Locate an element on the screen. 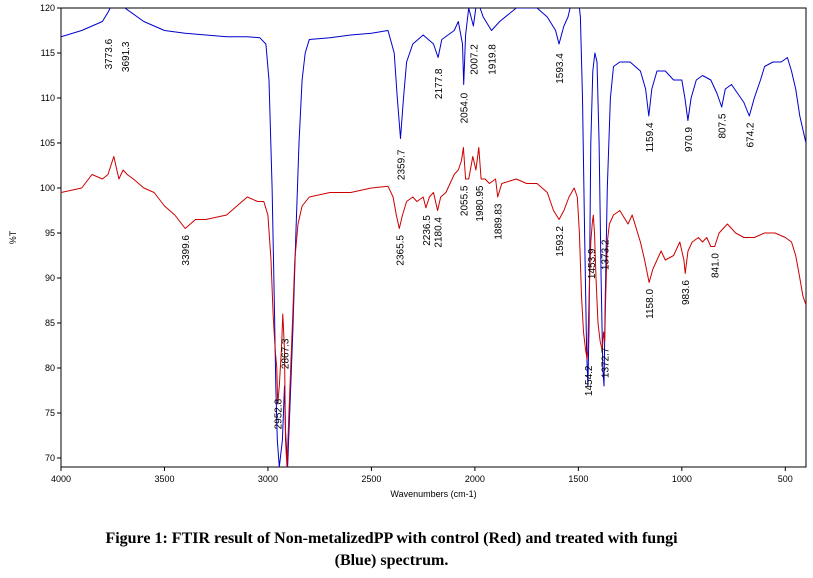  x-axis-label: Wavenumbers (cm-1) is located at coordinates (433, 494).